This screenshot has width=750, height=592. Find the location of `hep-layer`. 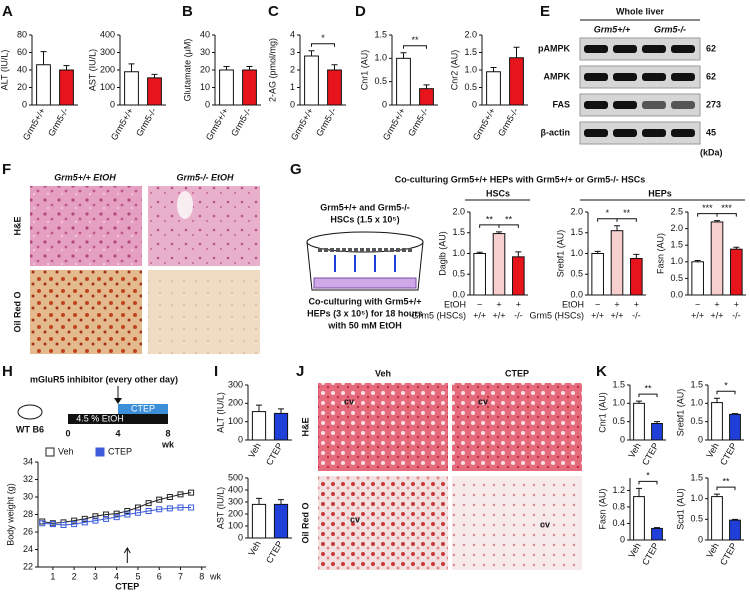

hep-layer is located at coordinates (365, 283).